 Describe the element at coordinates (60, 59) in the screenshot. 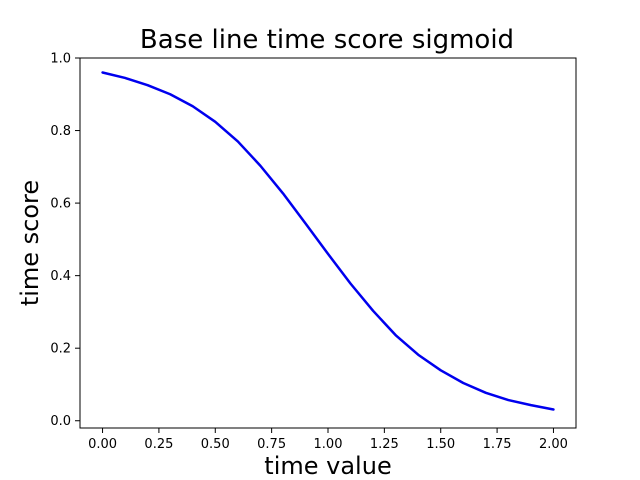

I see `y-tick-label: 1.0` at that location.